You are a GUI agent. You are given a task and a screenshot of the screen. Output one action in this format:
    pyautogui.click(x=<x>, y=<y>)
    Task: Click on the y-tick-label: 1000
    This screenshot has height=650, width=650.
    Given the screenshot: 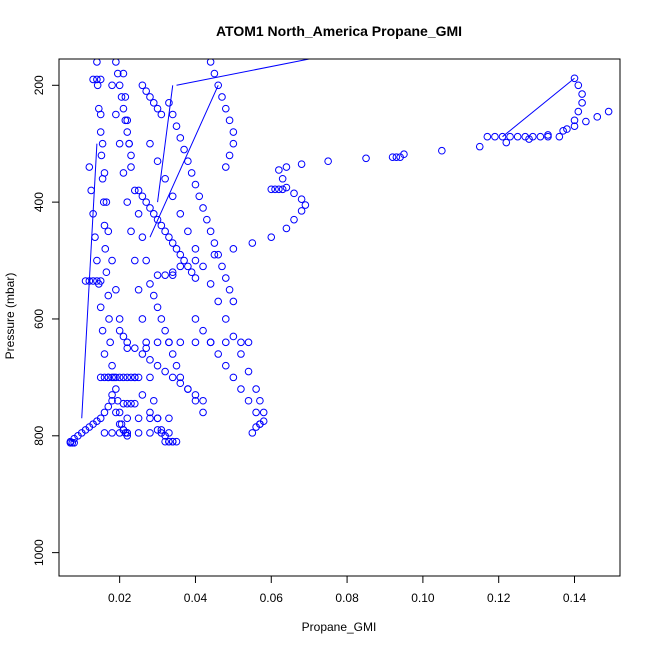 What is the action you would take?
    pyautogui.click(x=39, y=552)
    